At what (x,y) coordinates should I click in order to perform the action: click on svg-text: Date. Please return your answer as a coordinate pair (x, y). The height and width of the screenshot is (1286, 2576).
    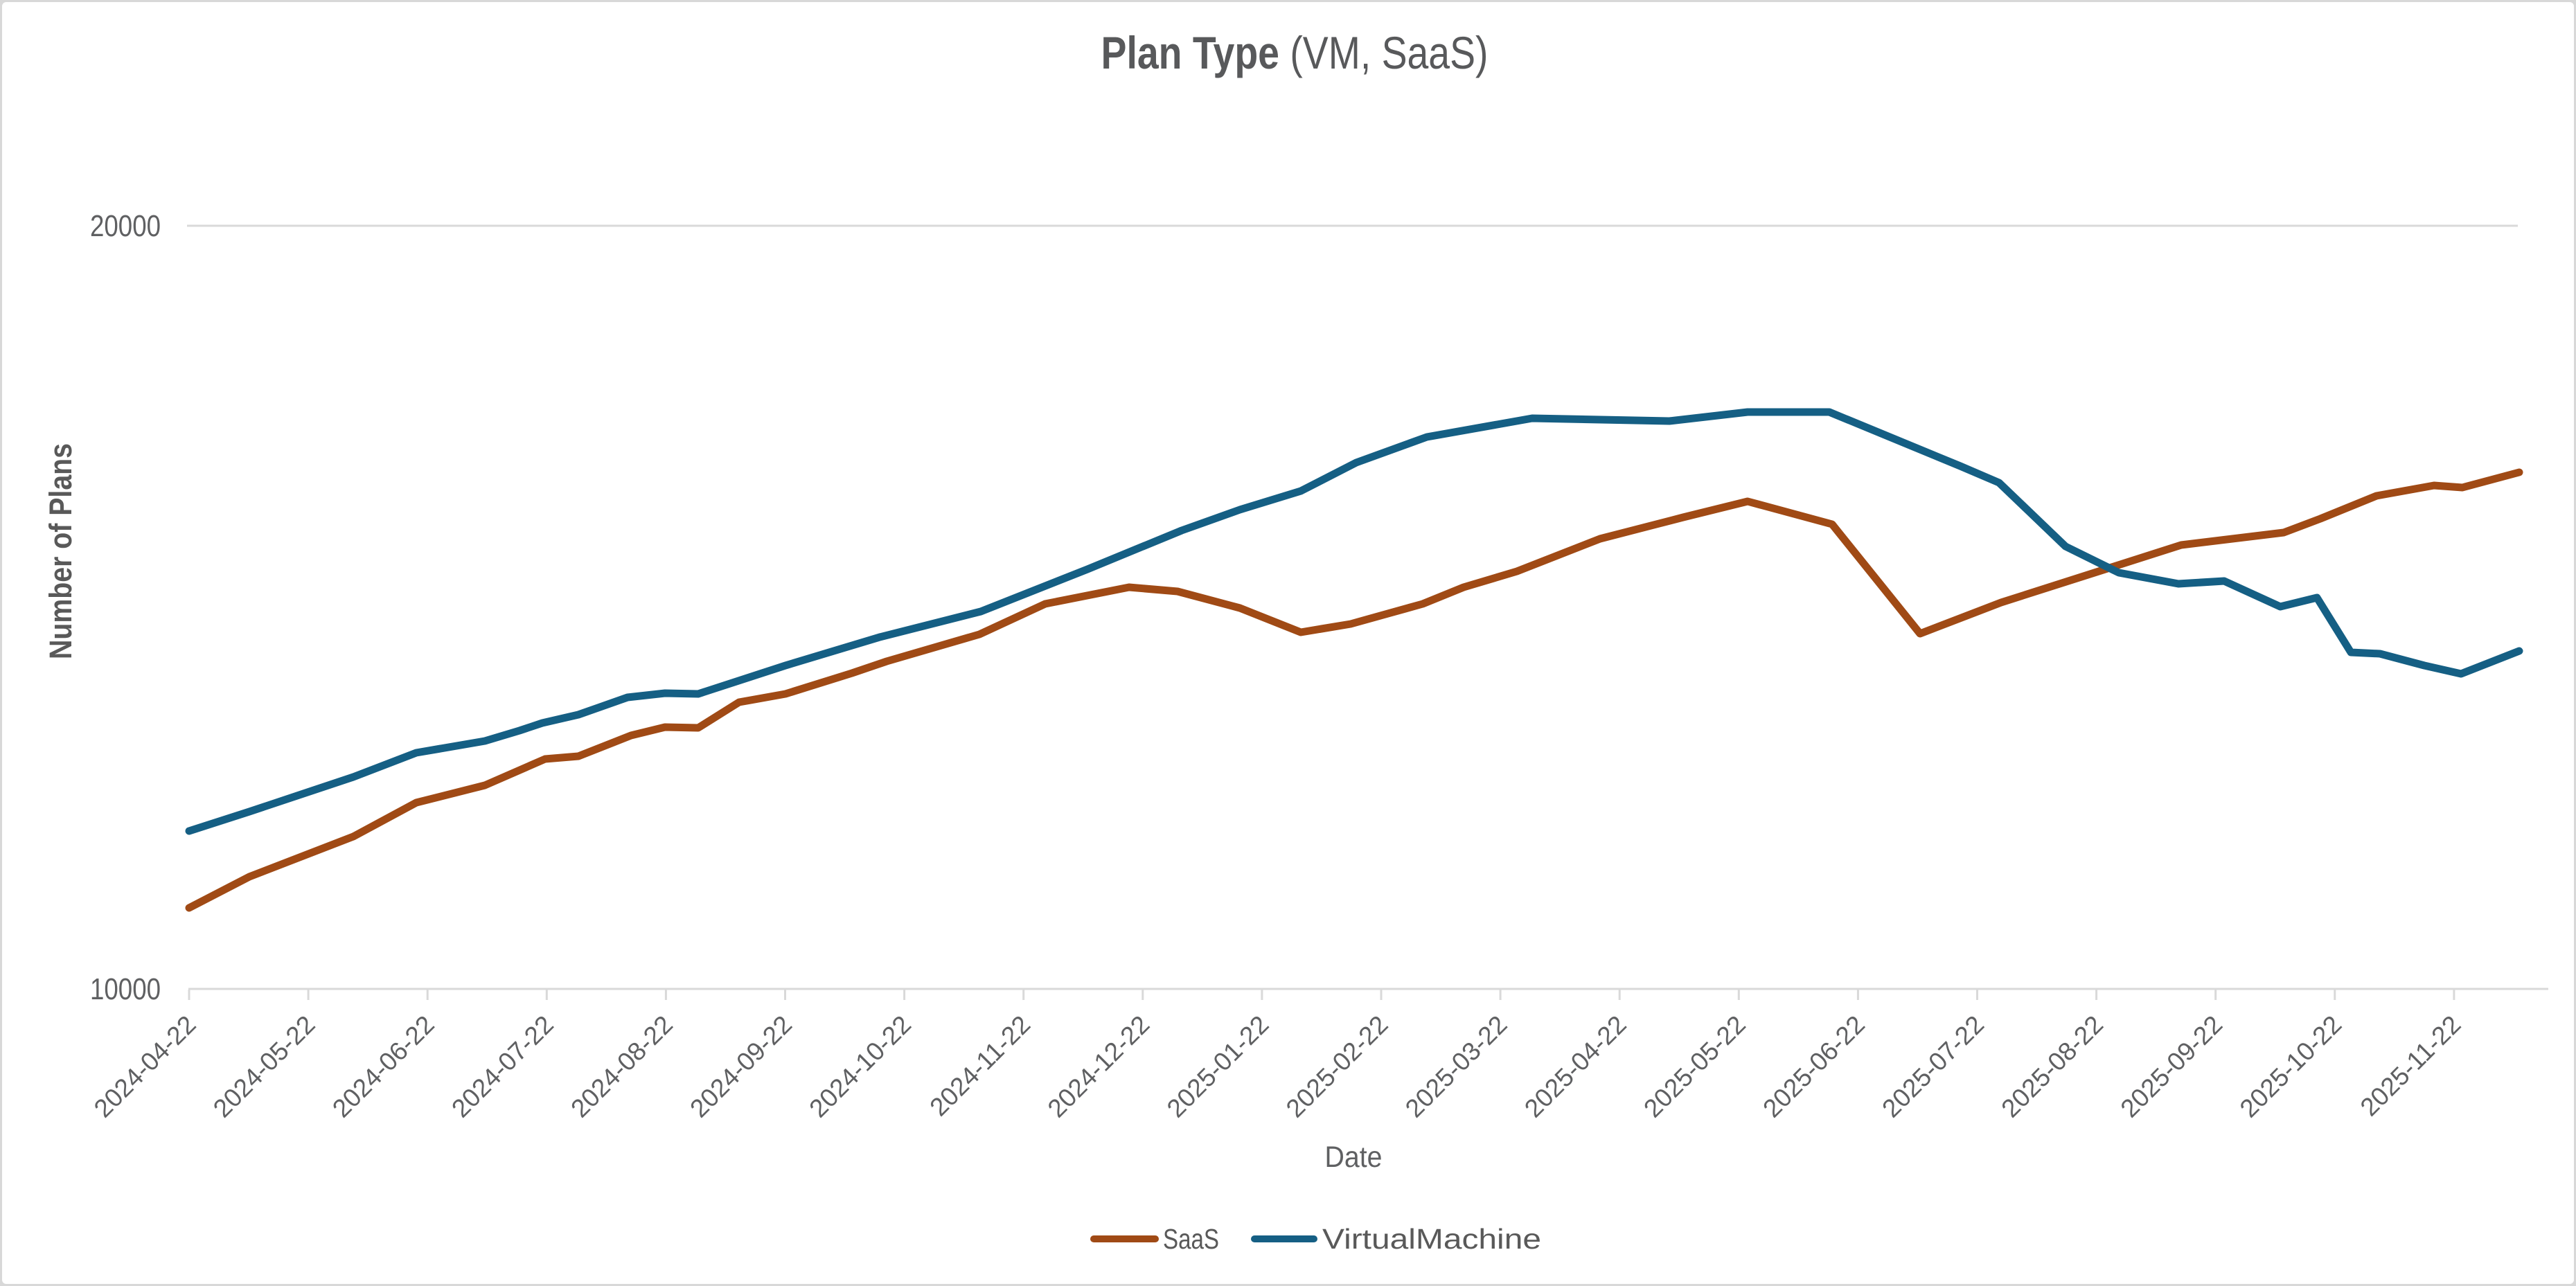
    Looking at the image, I should click on (1354, 1157).